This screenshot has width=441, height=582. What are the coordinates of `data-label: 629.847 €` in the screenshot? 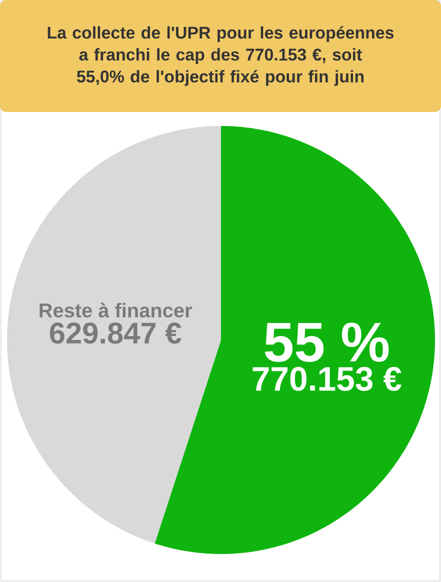 It's located at (116, 333).